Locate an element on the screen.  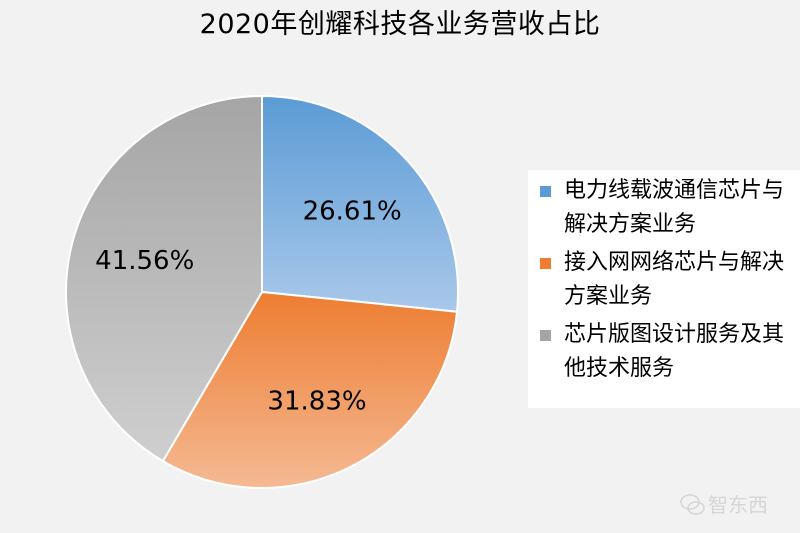
chart-title: 2020年创耀科技各业务营收占比 is located at coordinates (400, 24).